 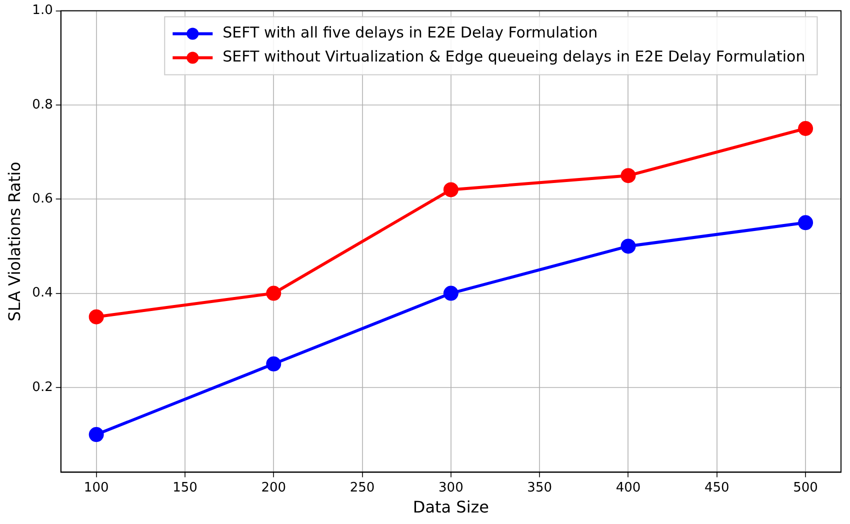 What do you see at coordinates (42, 293) in the screenshot?
I see `y-tick-label: 0.4` at bounding box center [42, 293].